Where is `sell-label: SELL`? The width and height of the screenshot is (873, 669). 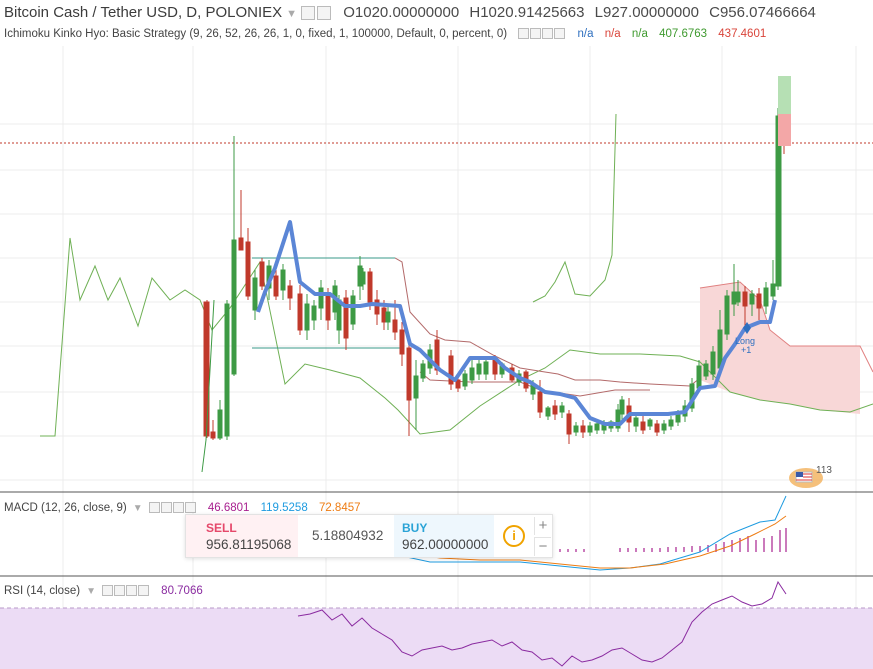
sell-label: SELL is located at coordinates (221, 528).